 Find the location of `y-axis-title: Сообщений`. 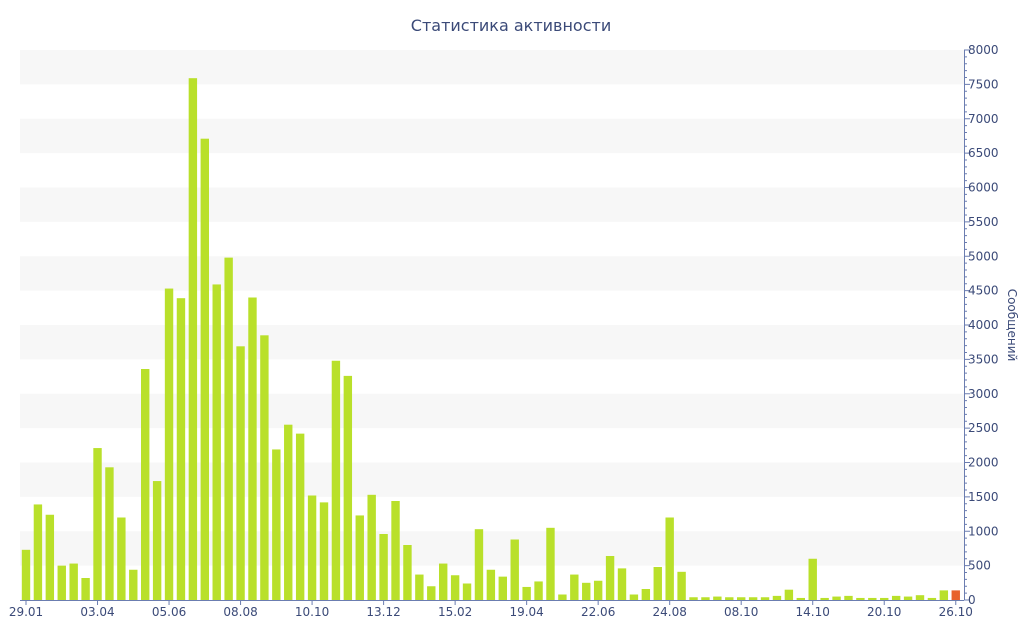

y-axis-title: Сообщений is located at coordinates (1012, 325).